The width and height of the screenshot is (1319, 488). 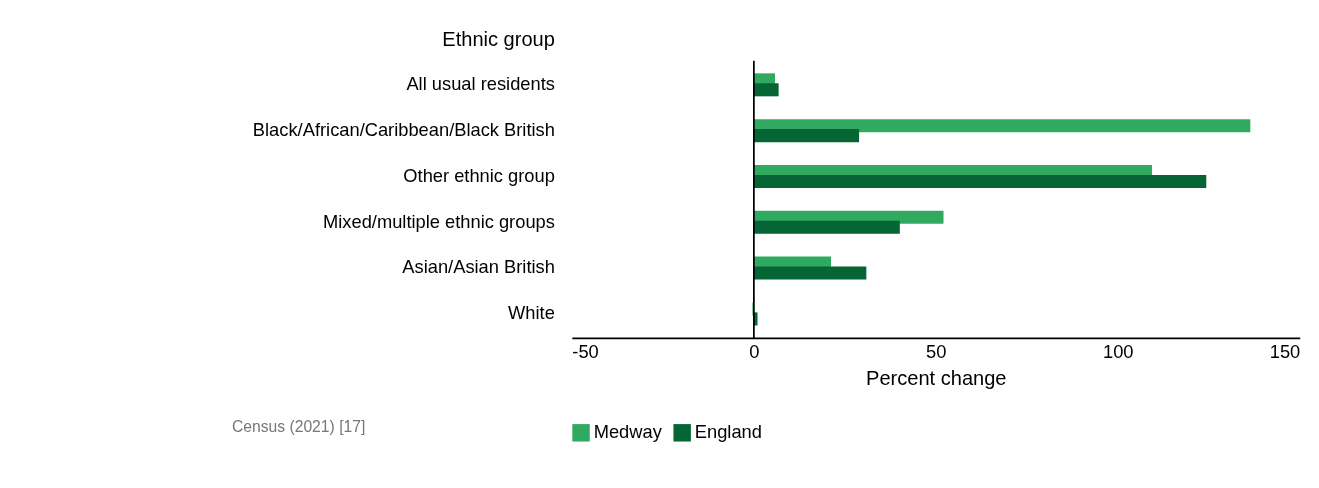 What do you see at coordinates (480, 84) in the screenshot?
I see `y-tick-label: All usual residents` at bounding box center [480, 84].